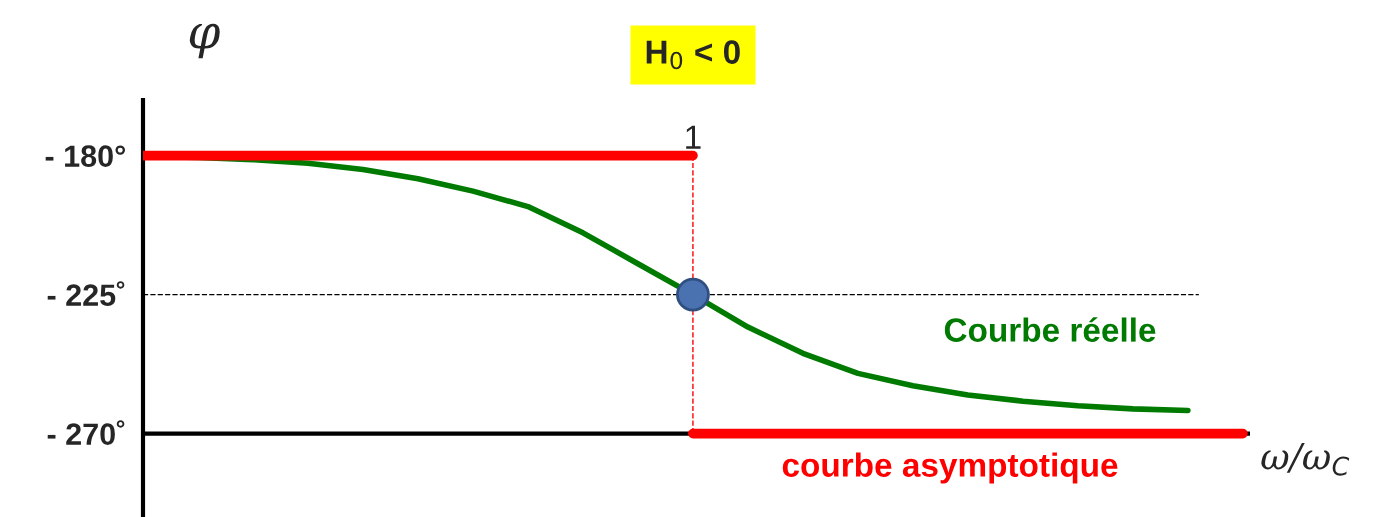 This screenshot has height=517, width=1374. What do you see at coordinates (86, 293) in the screenshot?
I see `y-tick-label: - 225˚` at bounding box center [86, 293].